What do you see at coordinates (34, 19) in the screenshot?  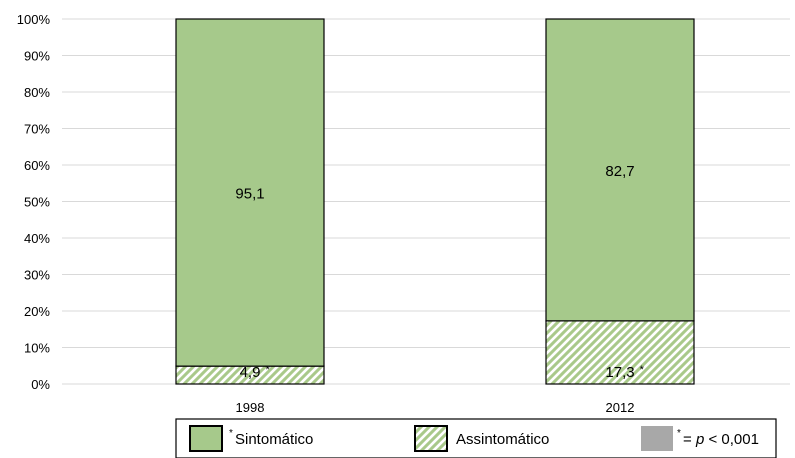 I see `y-tick-label: 100%` at bounding box center [34, 19].